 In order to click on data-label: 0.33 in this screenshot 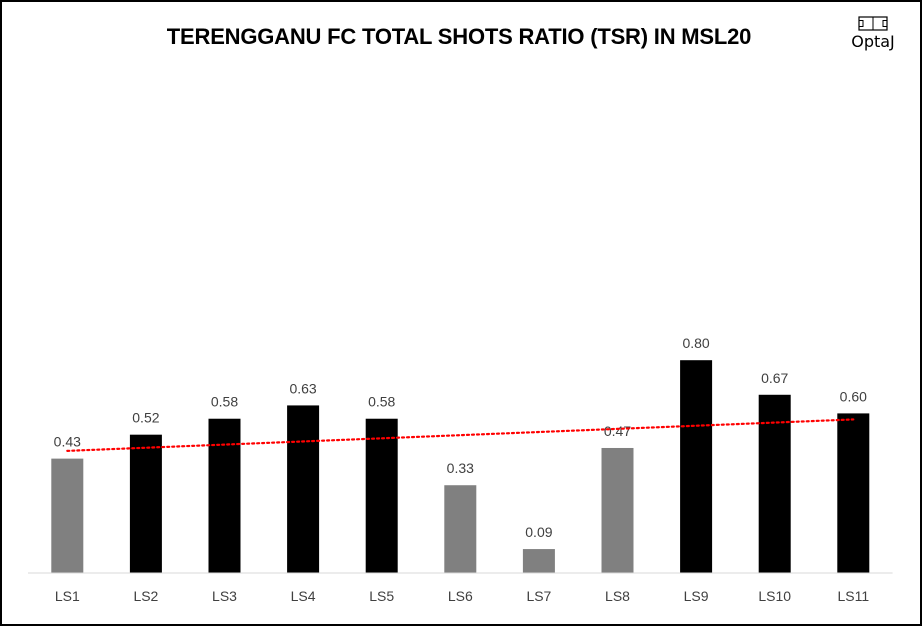, I will do `click(460, 468)`.